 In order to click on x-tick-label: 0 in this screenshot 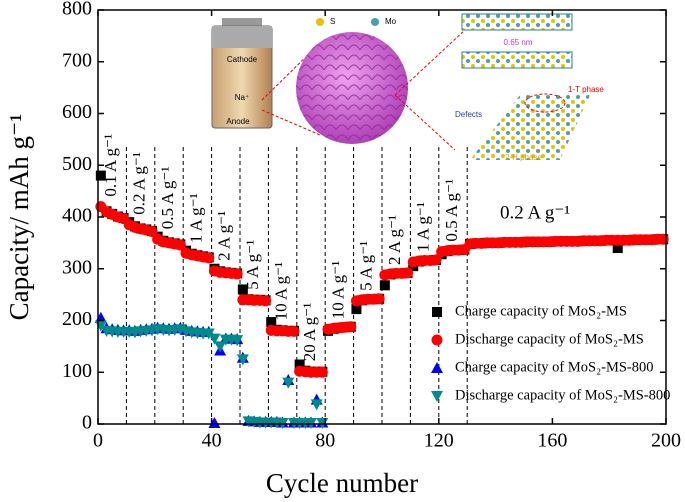, I will do `click(98, 441)`.